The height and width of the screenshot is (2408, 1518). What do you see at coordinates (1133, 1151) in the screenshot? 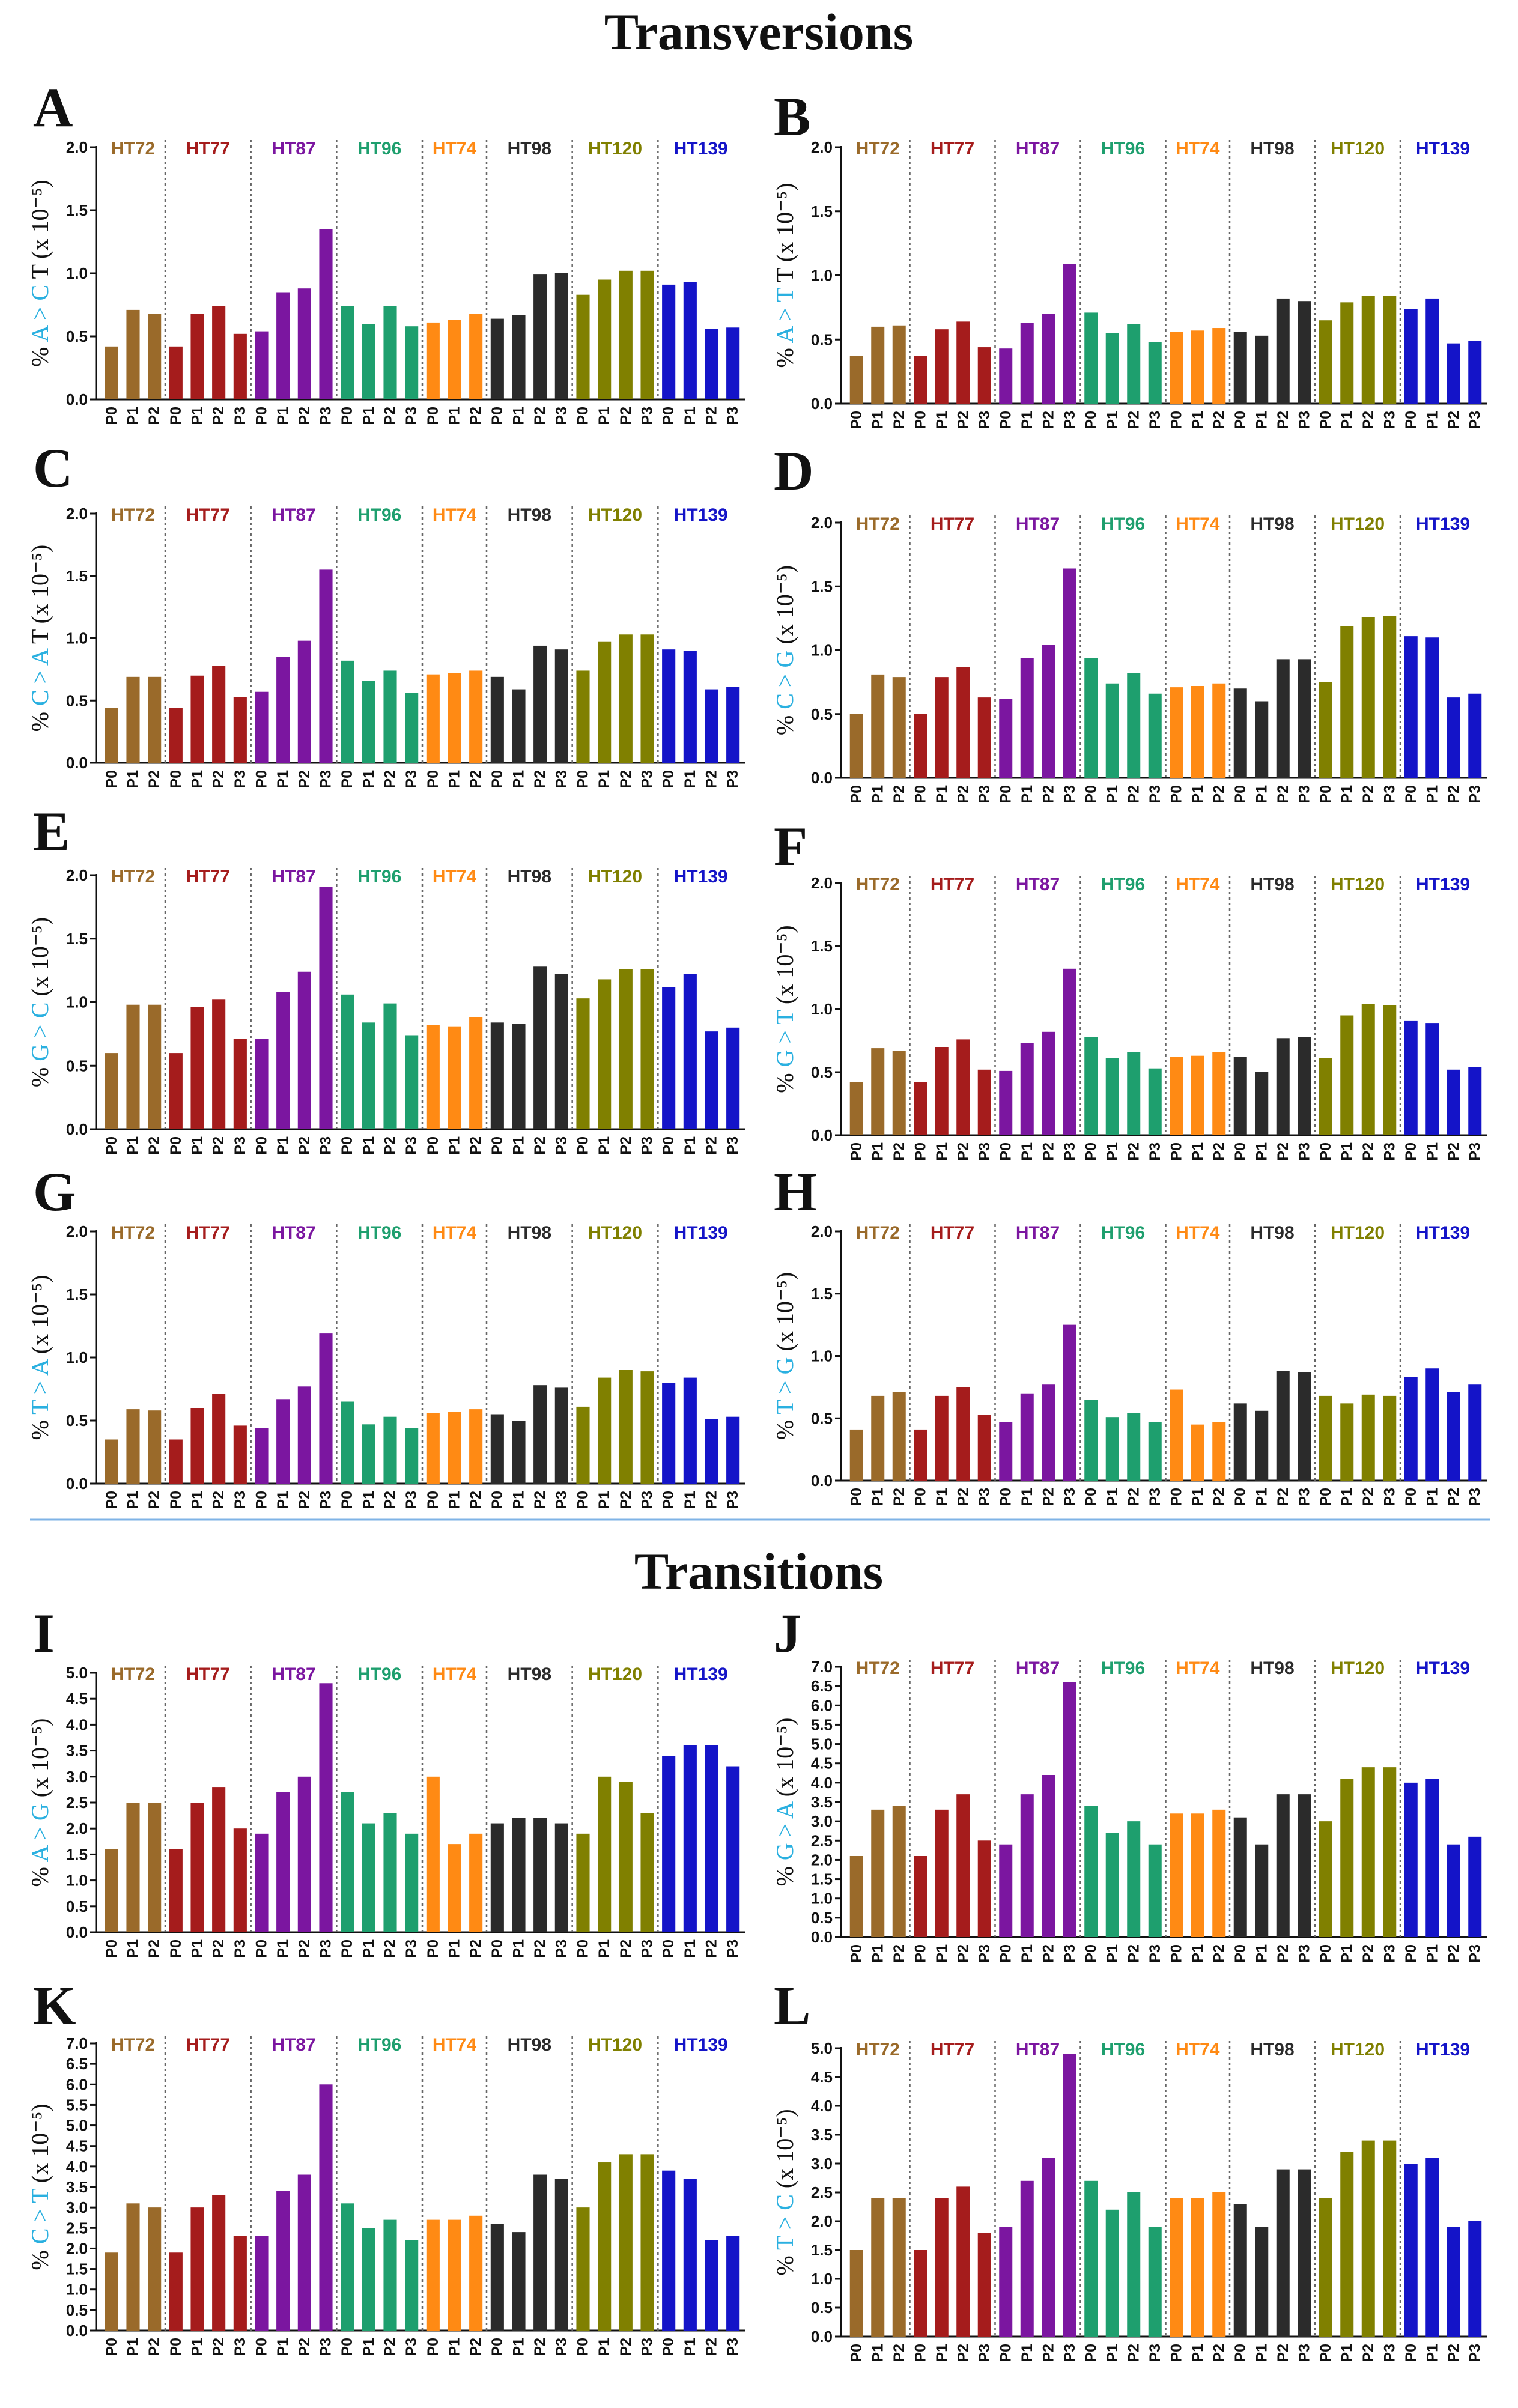
I see `x-tick-label-f-ht96-p2: P2` at bounding box center [1133, 1151].